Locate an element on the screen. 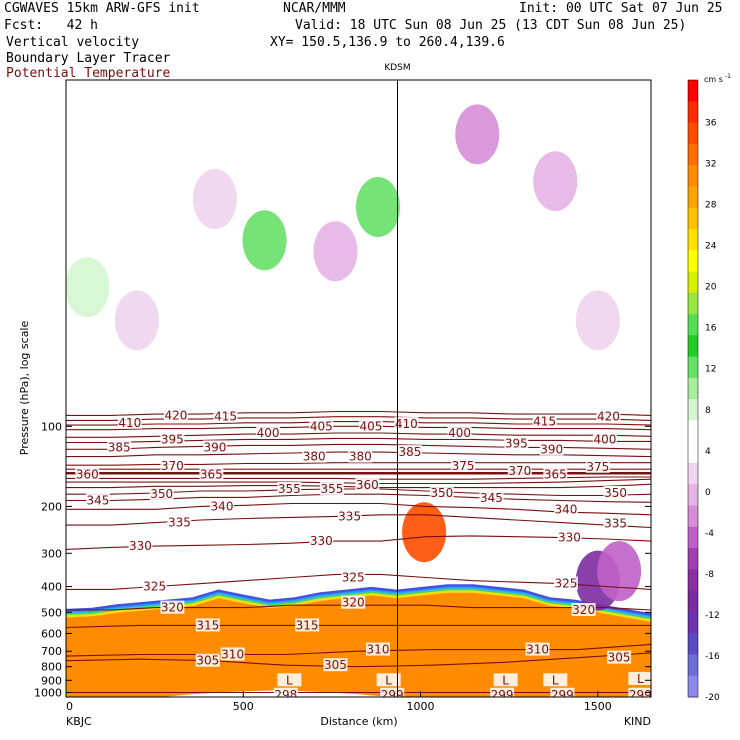 The image size is (740, 740). boundary-layer-tracer-fill is located at coordinates (358, 644).